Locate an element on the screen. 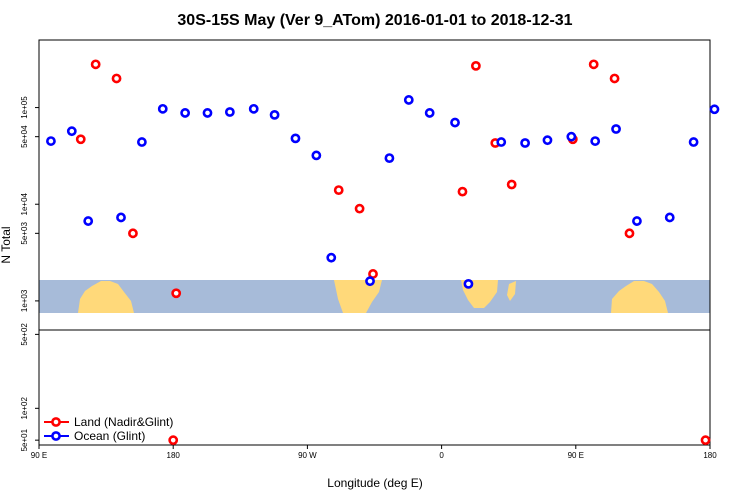 Image resolution: width=750 pixels, height=500 pixels. legend-land-marker is located at coordinates (56, 422).